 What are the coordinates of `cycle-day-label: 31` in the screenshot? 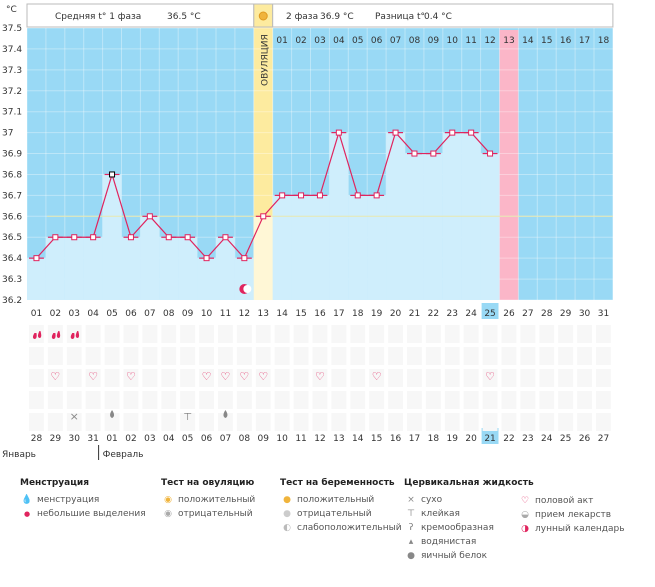 It's located at (603, 314).